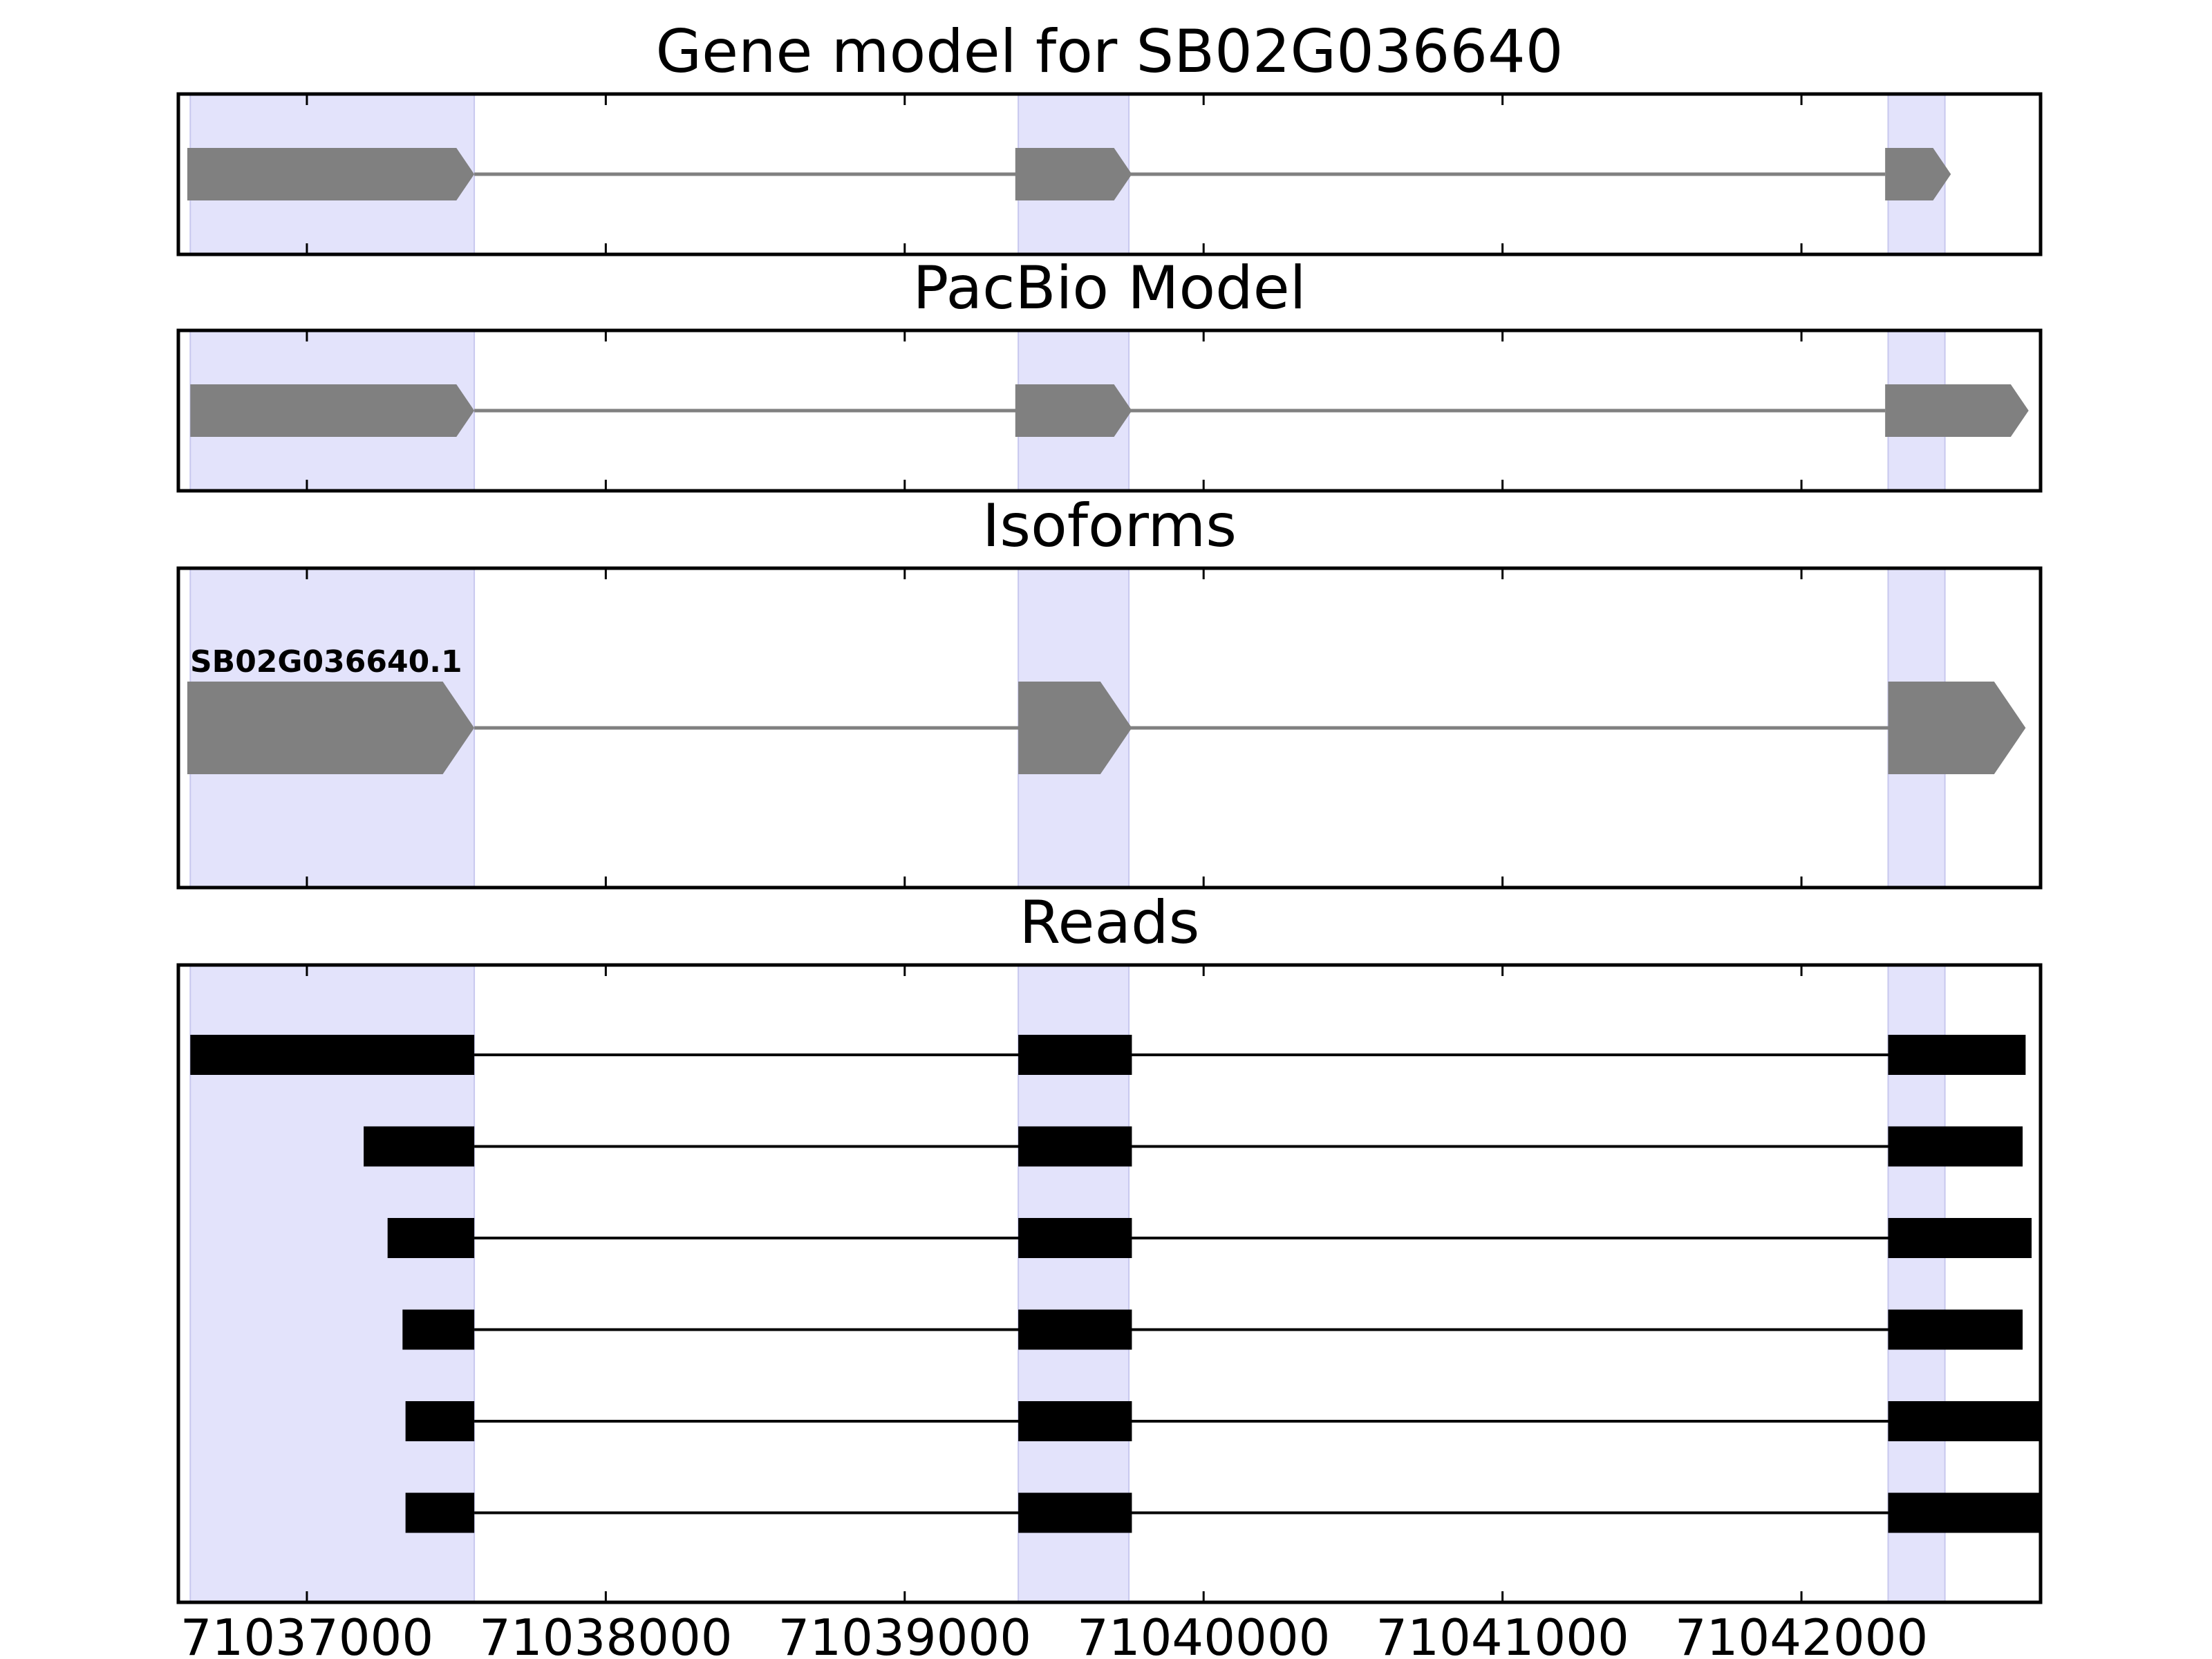 This screenshot has height=1659, width=2212. I want to click on isoform-label: SB02G036640.1, so click(326, 661).